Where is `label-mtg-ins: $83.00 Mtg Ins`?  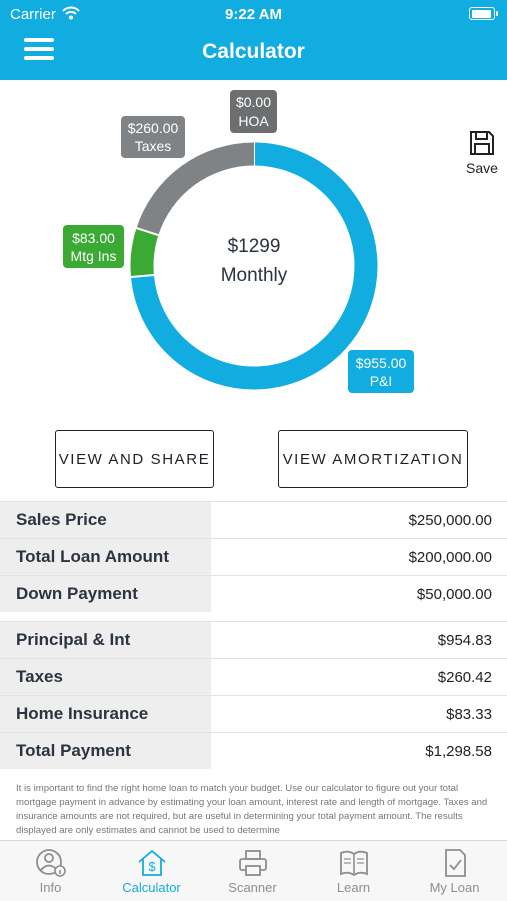 label-mtg-ins: $83.00 Mtg Ins is located at coordinates (93, 246).